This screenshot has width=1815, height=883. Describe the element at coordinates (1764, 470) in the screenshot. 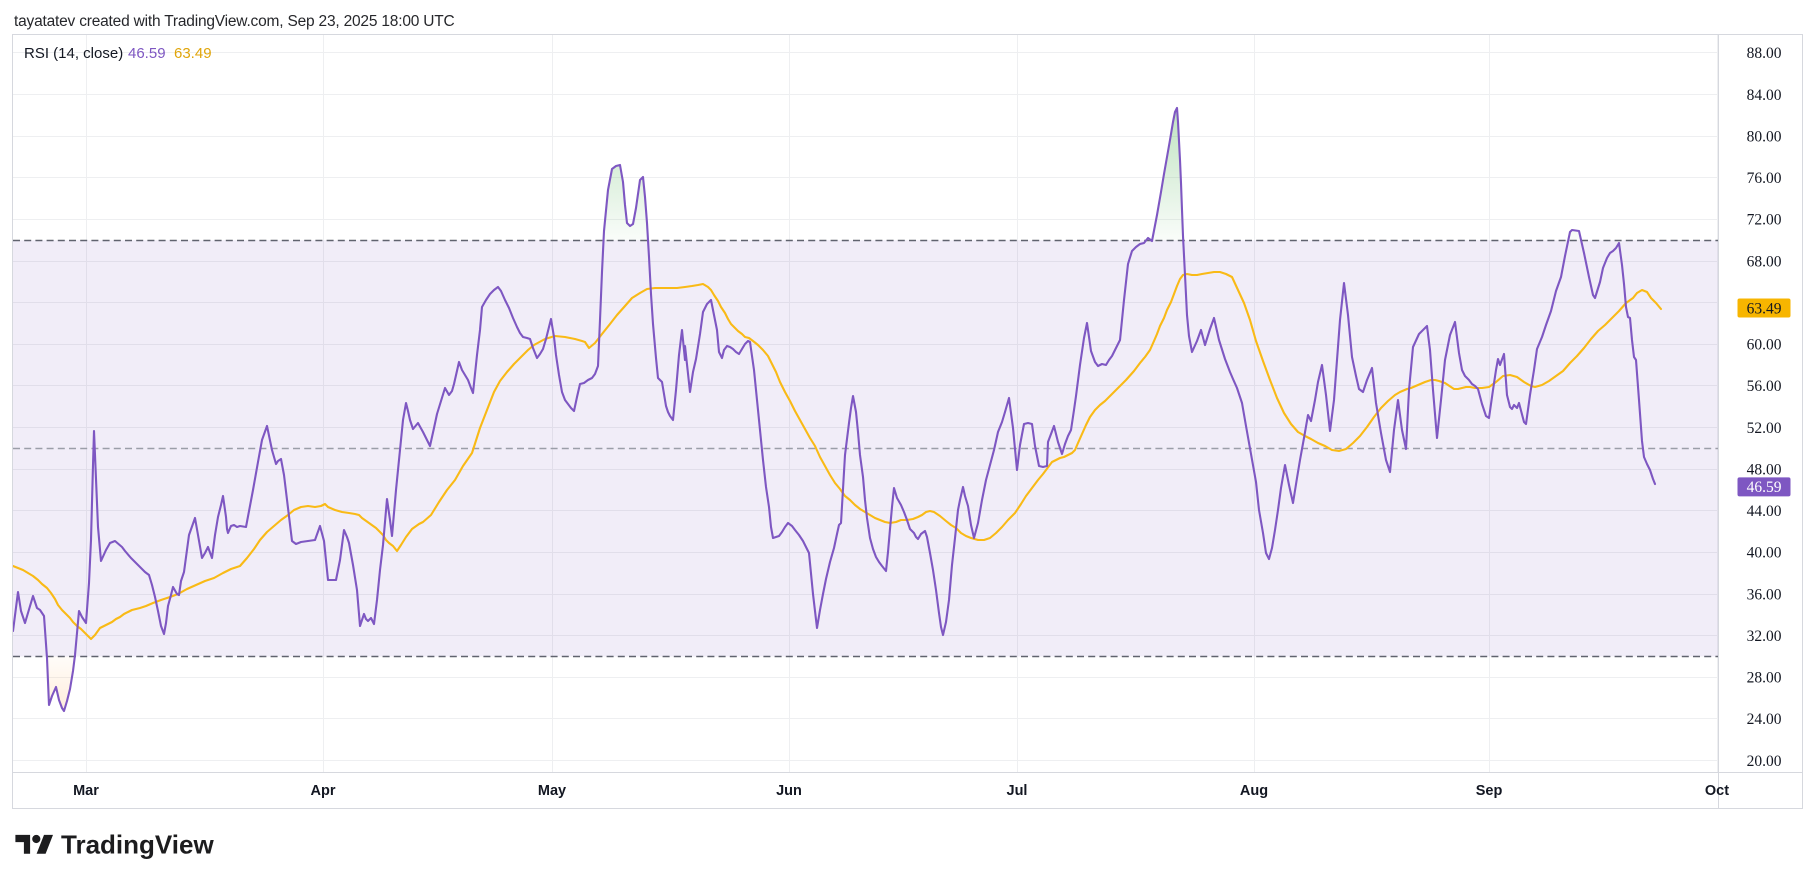

I see `svg-text: 48.00` at that location.